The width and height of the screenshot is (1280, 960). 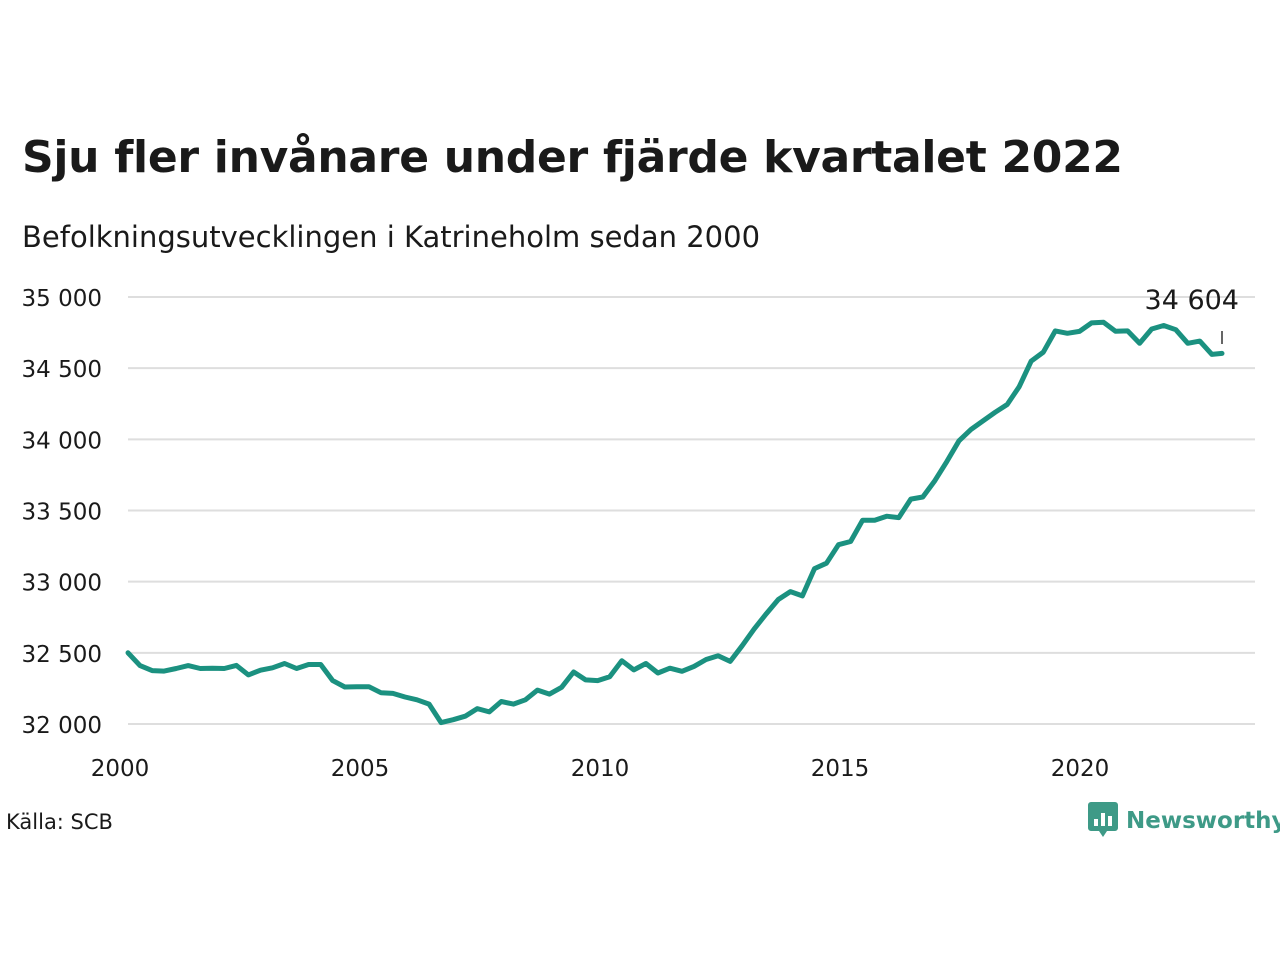 I want to click on y-tick-label: 34 000, so click(x=62, y=441).